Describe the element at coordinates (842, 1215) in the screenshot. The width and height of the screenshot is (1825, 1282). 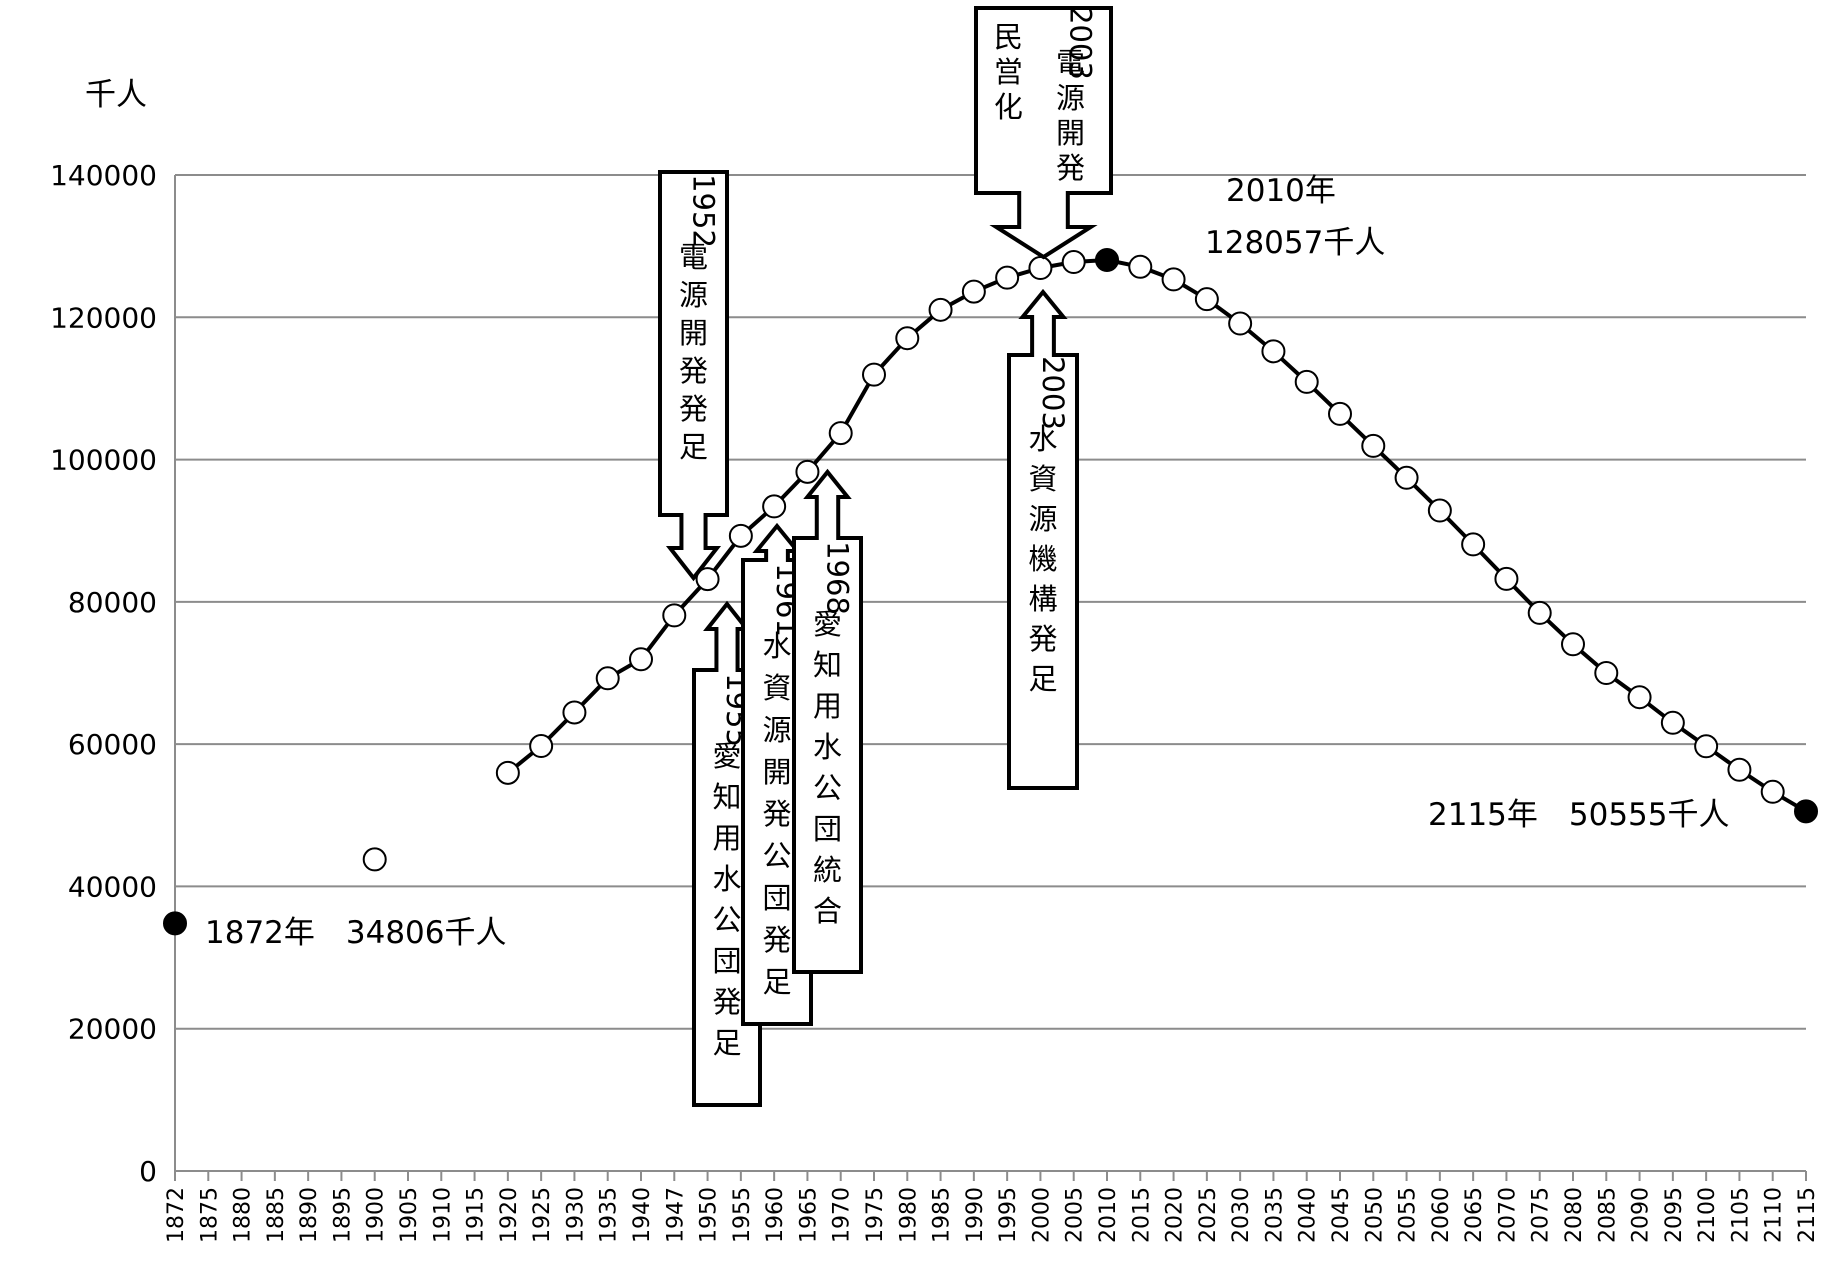
I see `x-tick-label: 1970` at that location.